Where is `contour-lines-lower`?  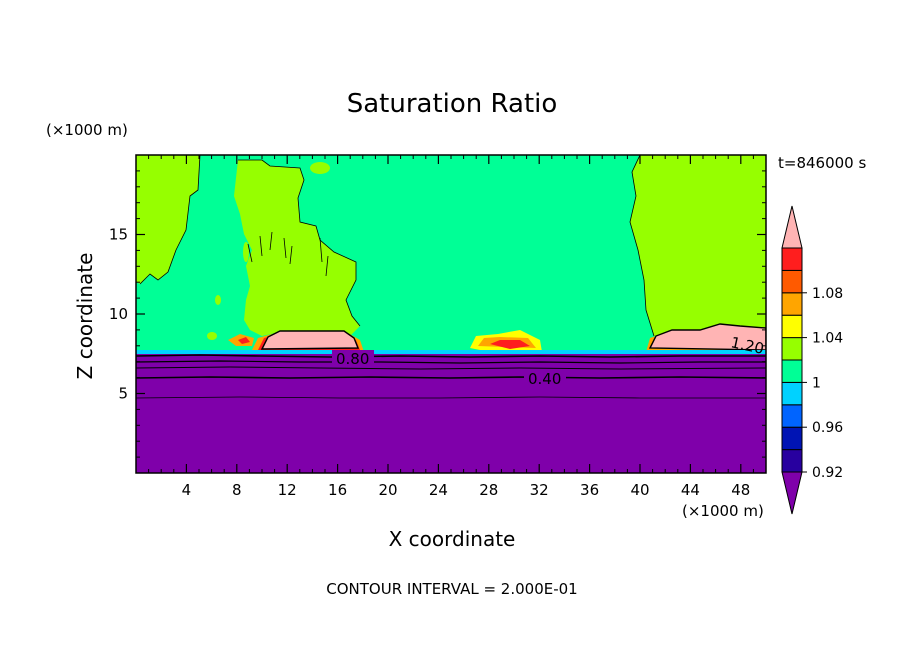
contour-lines-lower is located at coordinates (451, 376).